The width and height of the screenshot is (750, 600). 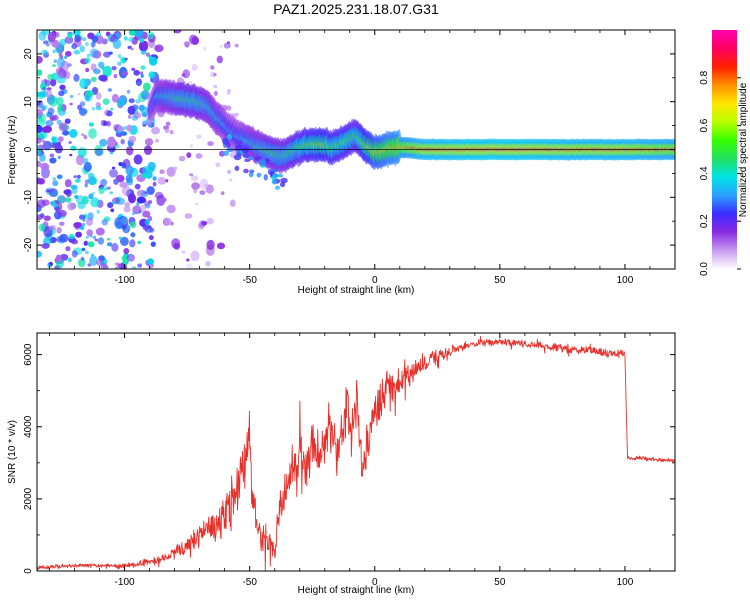 What do you see at coordinates (28, 197) in the screenshot?
I see `spectrogram-y-tick-label: -10` at bounding box center [28, 197].